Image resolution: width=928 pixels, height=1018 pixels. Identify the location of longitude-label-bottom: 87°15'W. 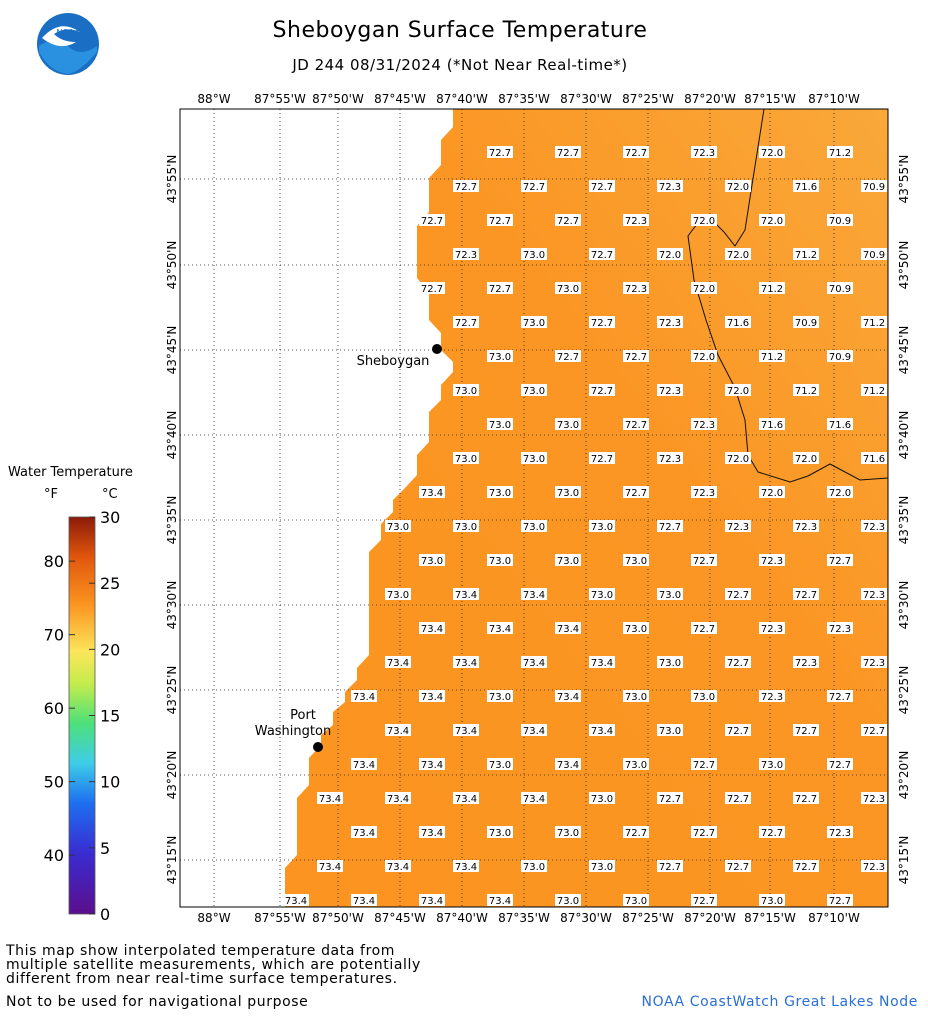
(770, 918).